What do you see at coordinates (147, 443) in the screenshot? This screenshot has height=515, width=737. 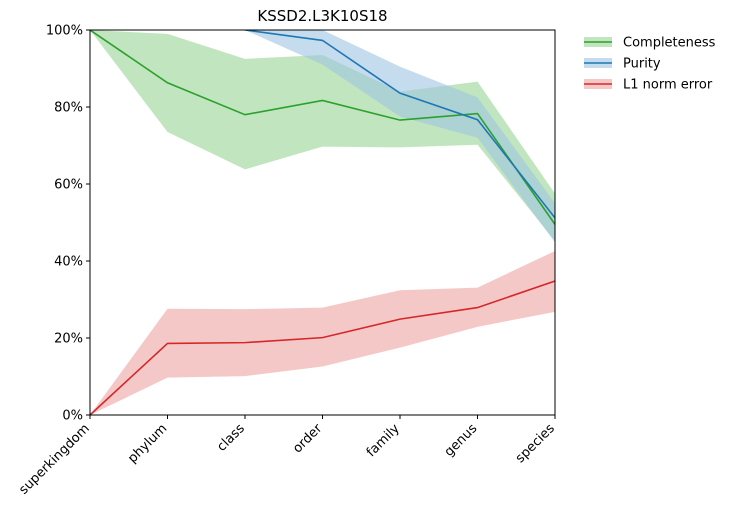 I see `x-tick-label: phylum` at bounding box center [147, 443].